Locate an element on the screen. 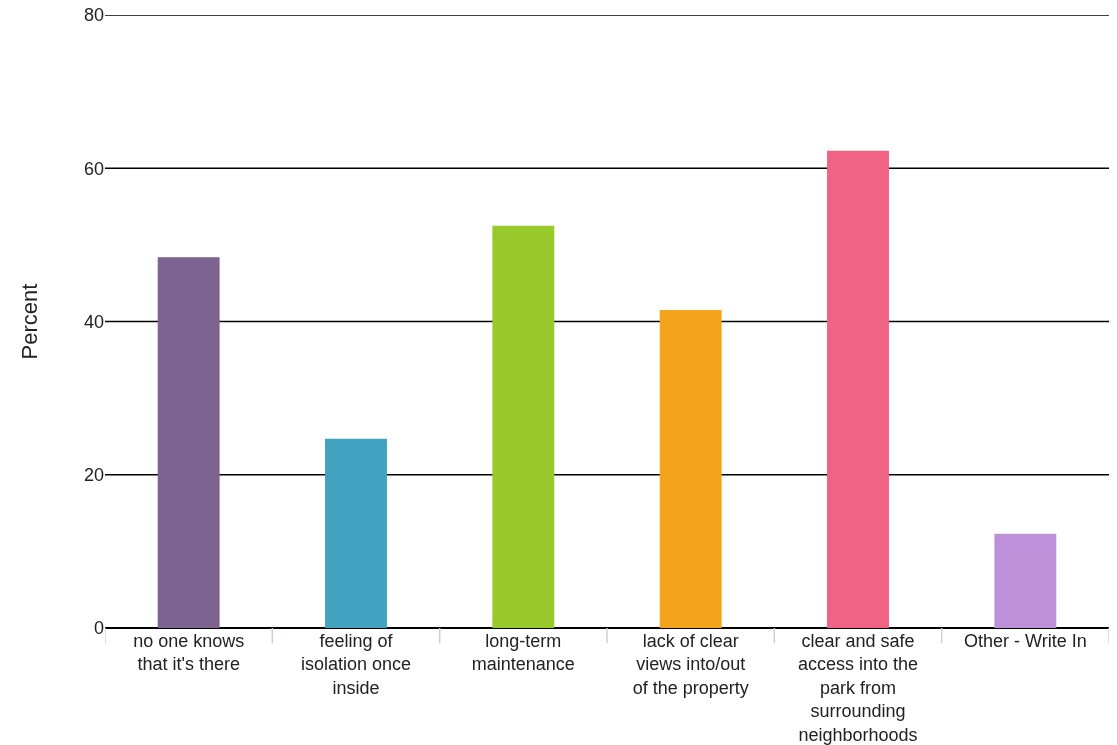  x-tick-label: clear and safe access into the park from surrounding neighborhoods is located at coordinates (858, 688).